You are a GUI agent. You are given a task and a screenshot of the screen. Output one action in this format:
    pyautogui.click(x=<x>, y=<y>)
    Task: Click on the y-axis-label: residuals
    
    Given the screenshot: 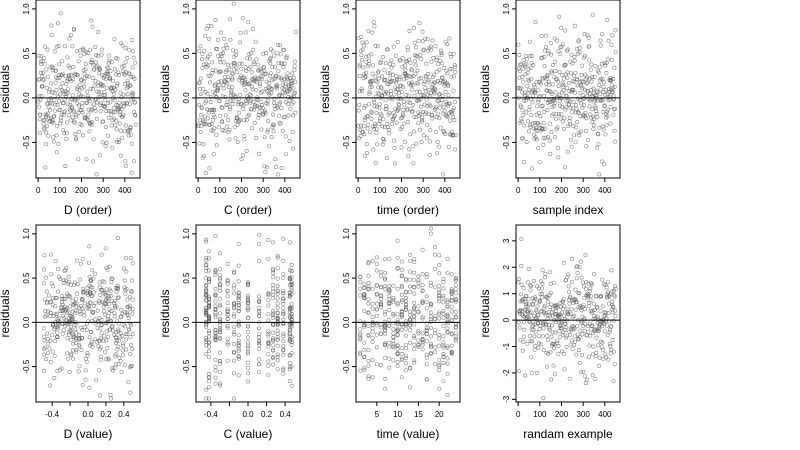 What is the action you would take?
    pyautogui.click(x=165, y=89)
    